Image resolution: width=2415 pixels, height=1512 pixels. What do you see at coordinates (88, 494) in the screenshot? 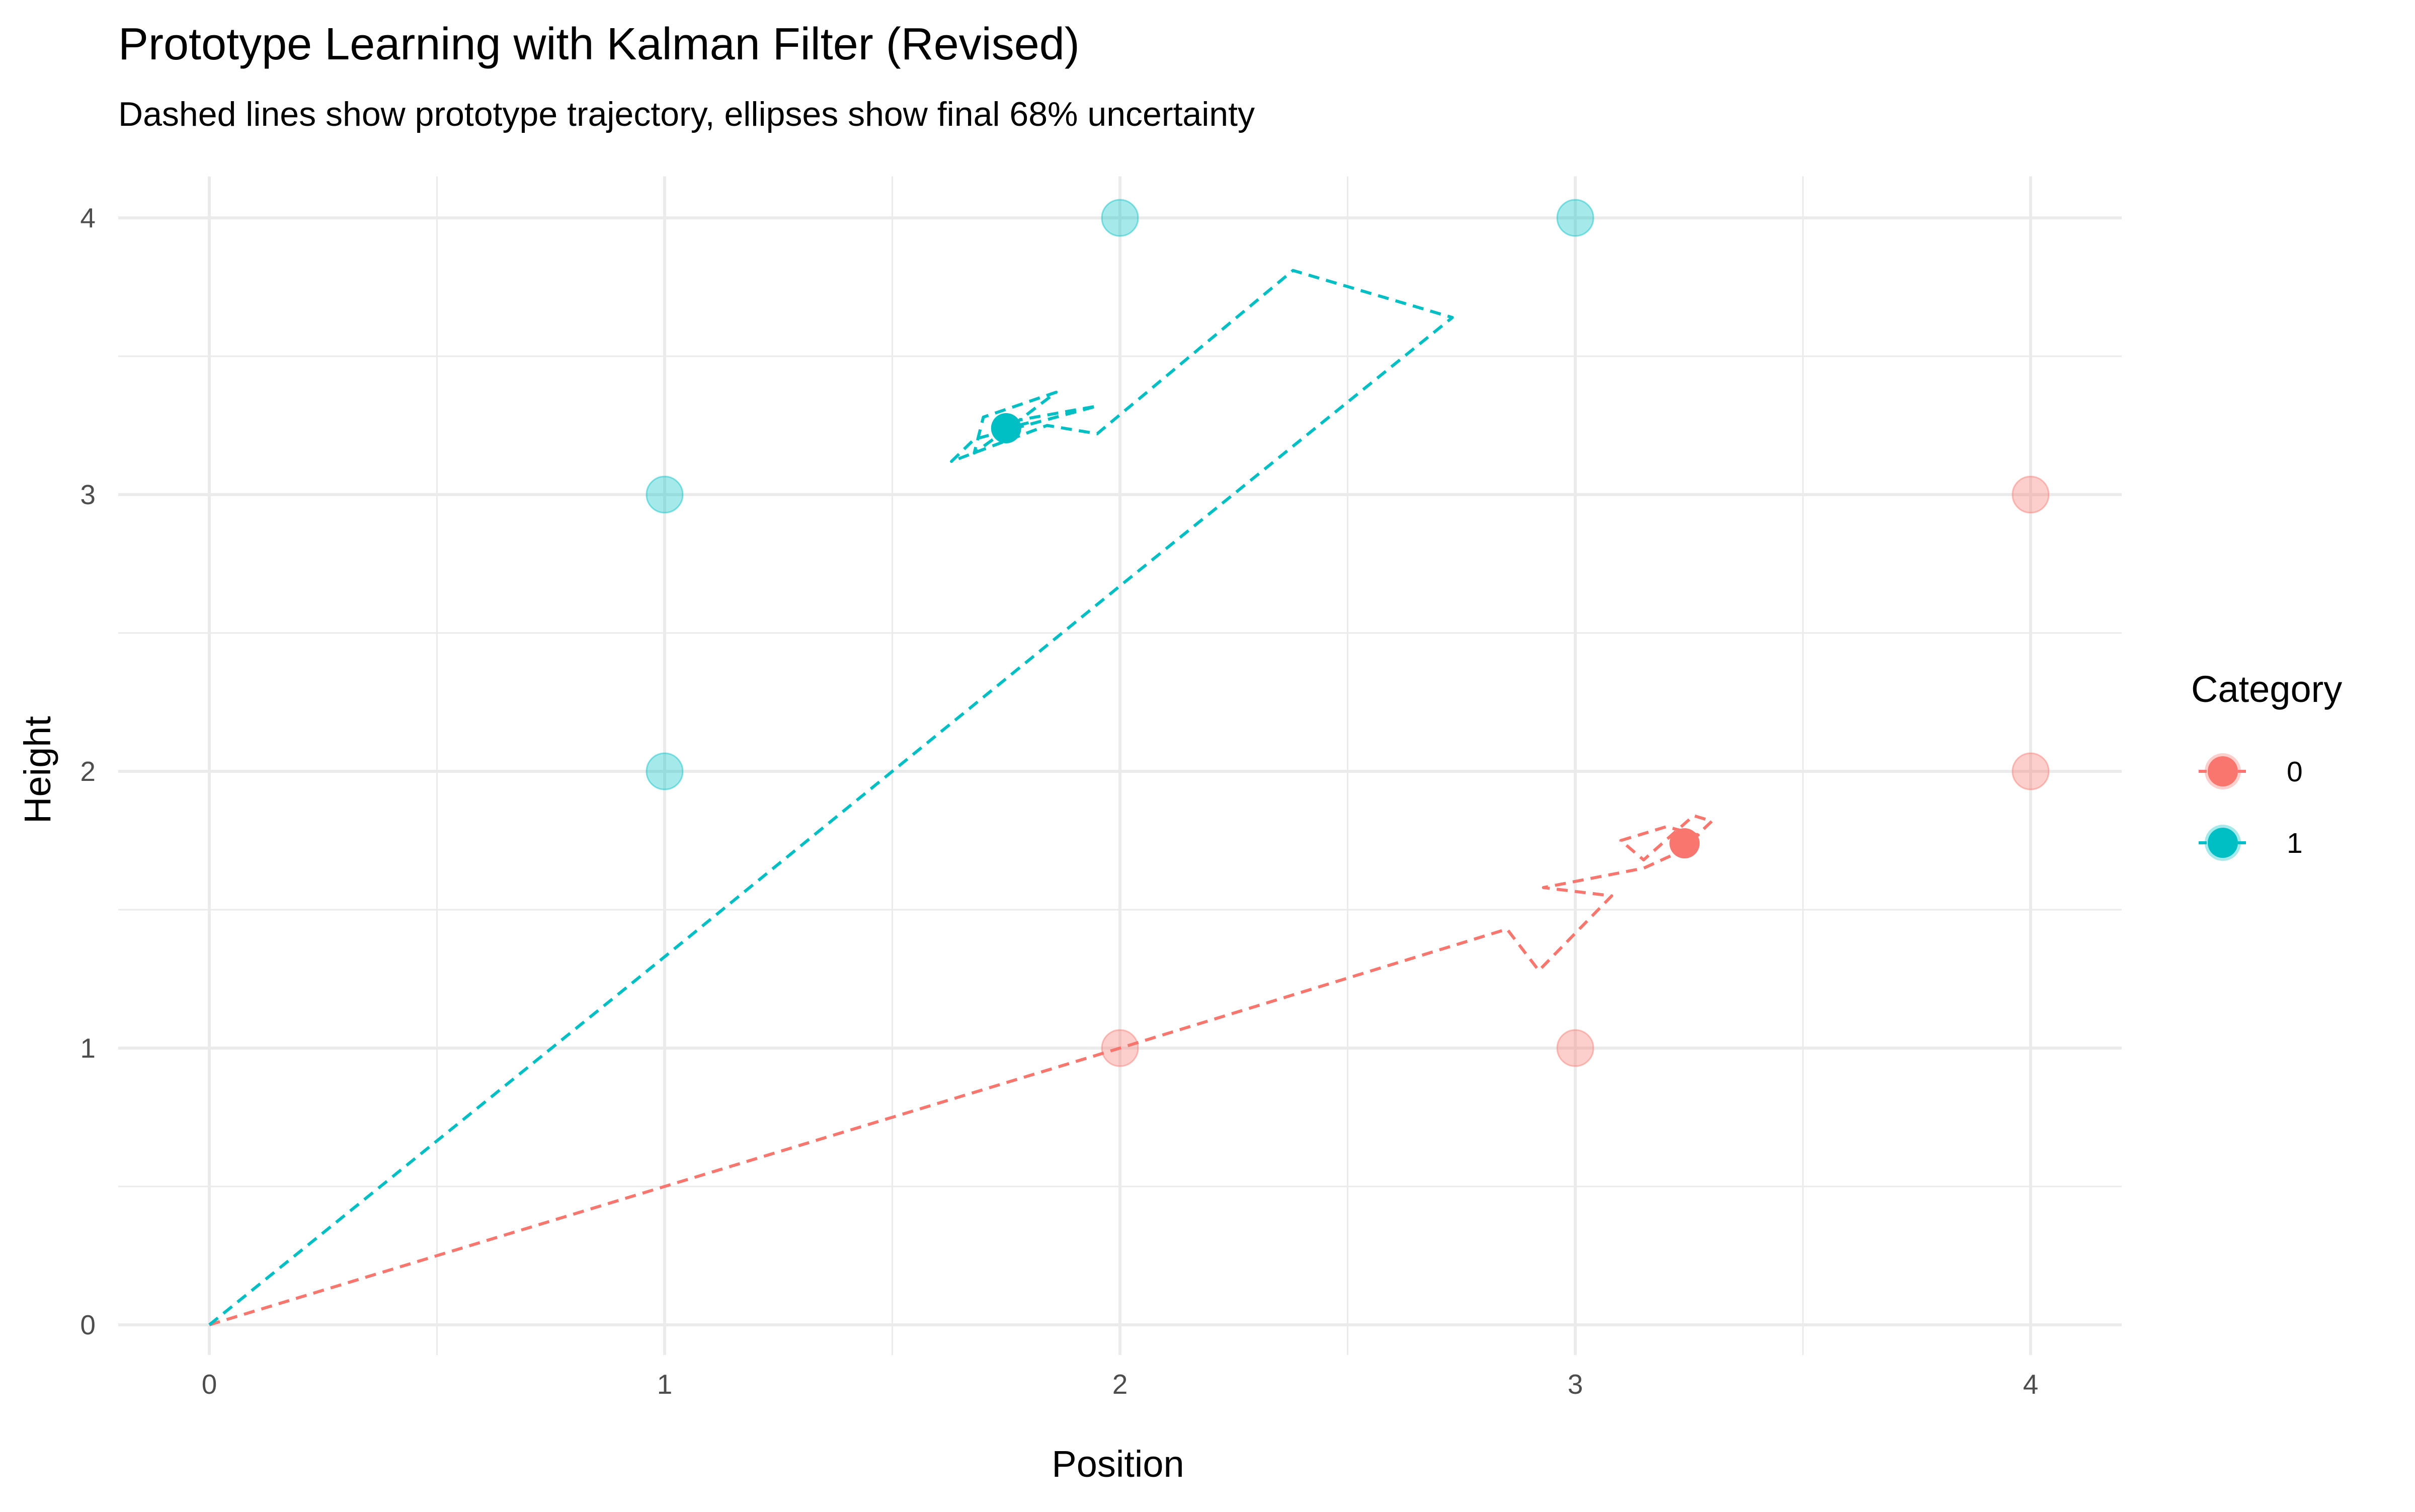
I see `y-tick-label: 3` at bounding box center [88, 494].